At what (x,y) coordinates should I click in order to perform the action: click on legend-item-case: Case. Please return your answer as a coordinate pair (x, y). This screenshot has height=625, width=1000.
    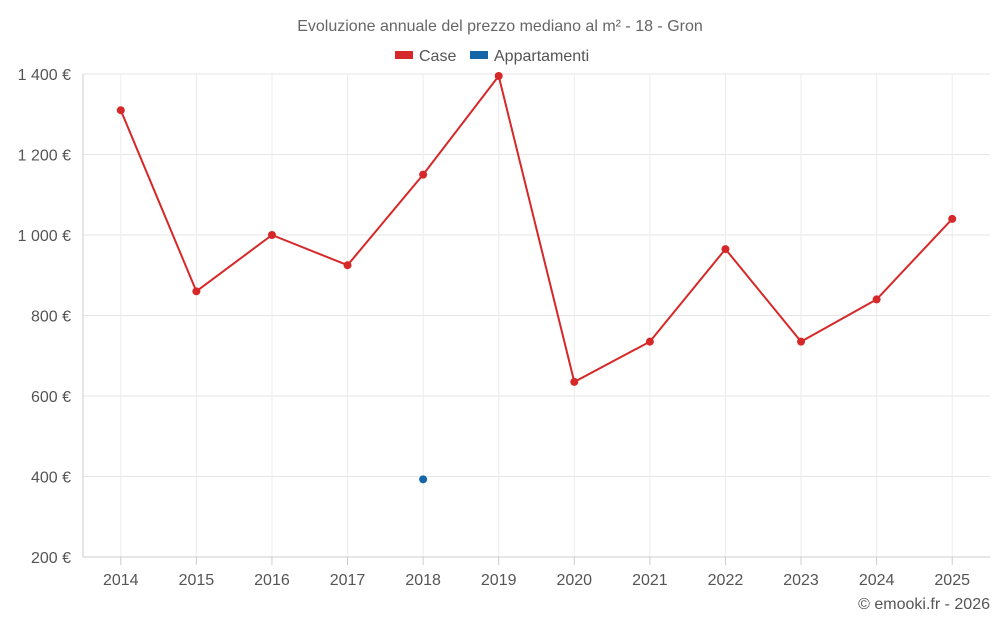
    Looking at the image, I should click on (425, 56).